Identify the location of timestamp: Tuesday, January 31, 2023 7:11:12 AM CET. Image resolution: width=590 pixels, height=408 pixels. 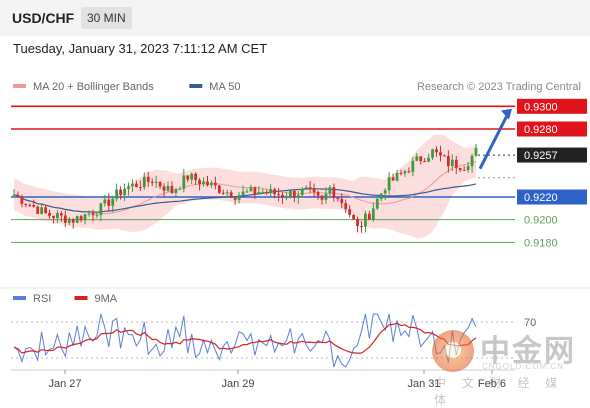
(140, 48).